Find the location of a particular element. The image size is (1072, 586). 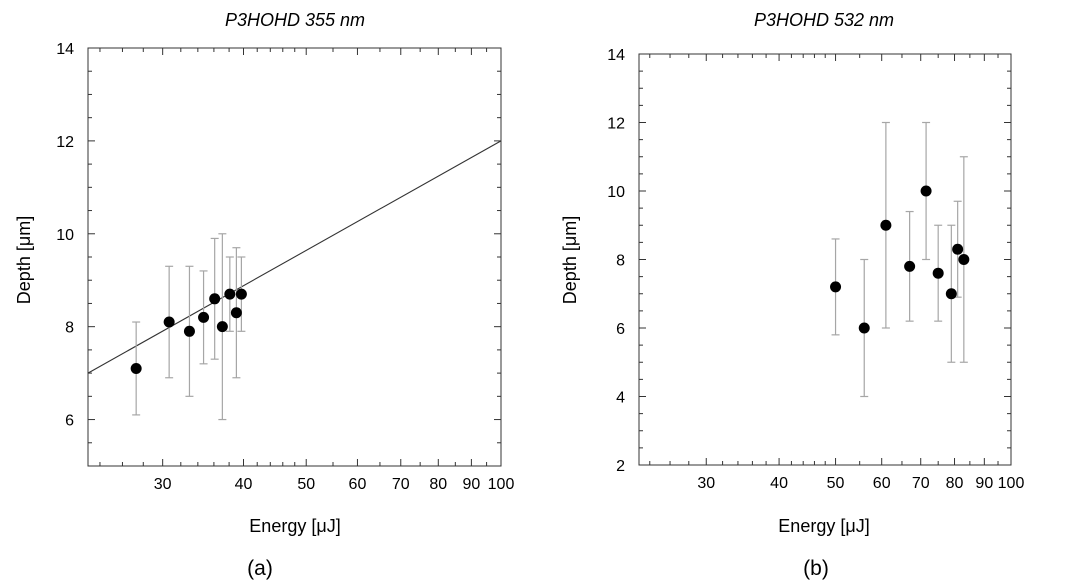

chart-a-y-tick-label: 6 is located at coordinates (69, 421).